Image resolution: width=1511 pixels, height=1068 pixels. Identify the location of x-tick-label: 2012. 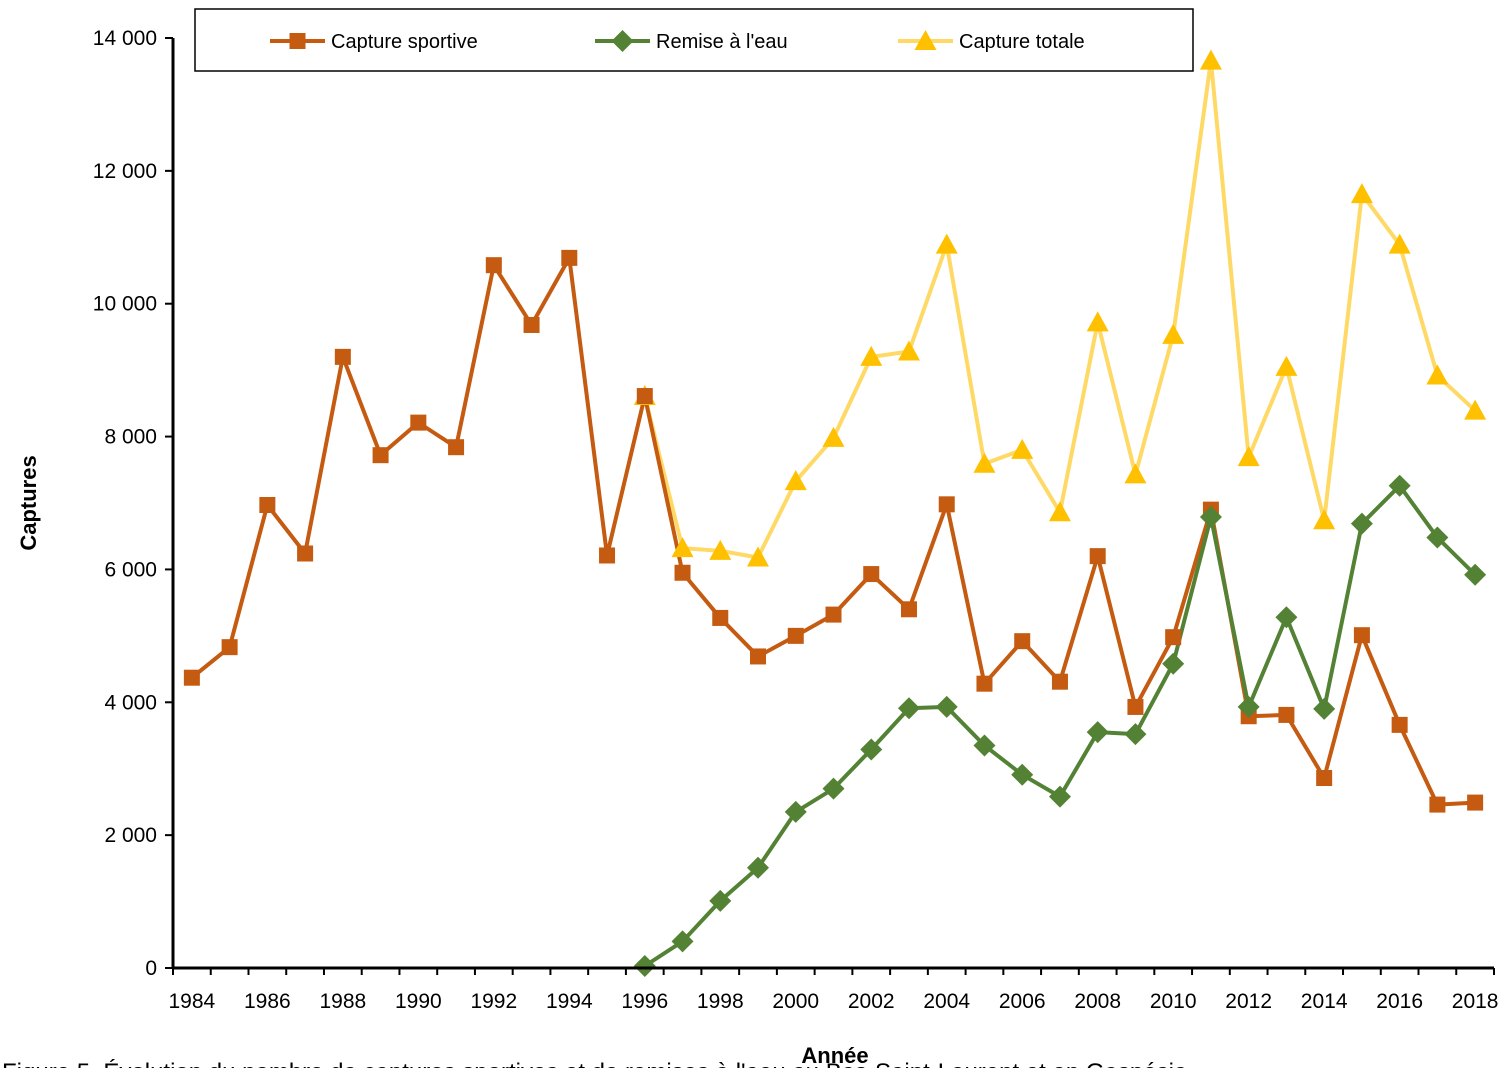
(1248, 1001).